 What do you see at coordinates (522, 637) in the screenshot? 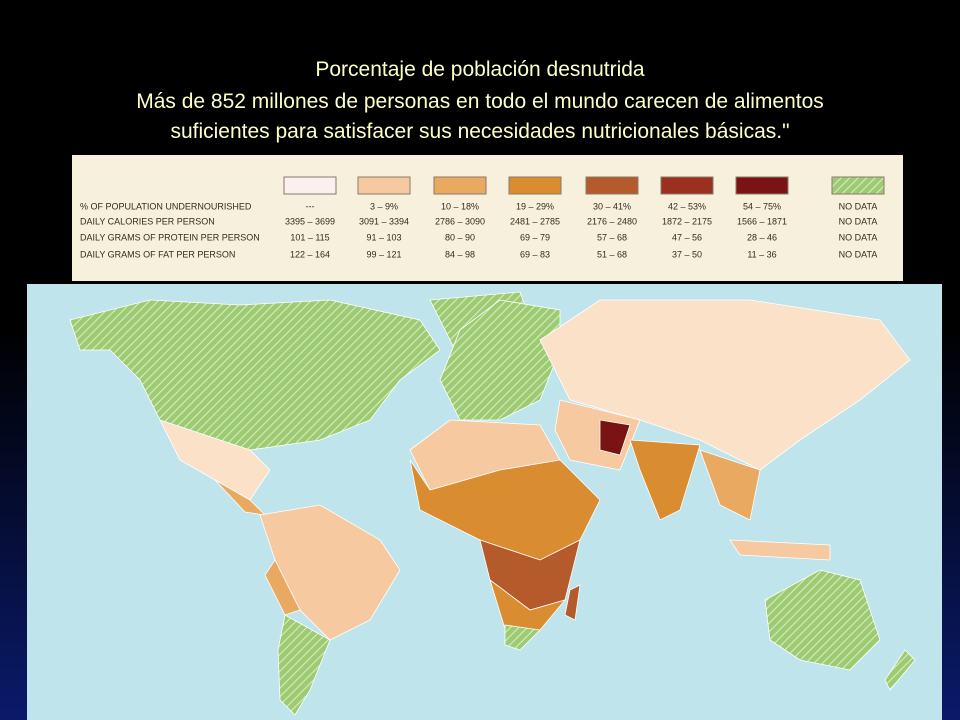
I see `south-africa` at bounding box center [522, 637].